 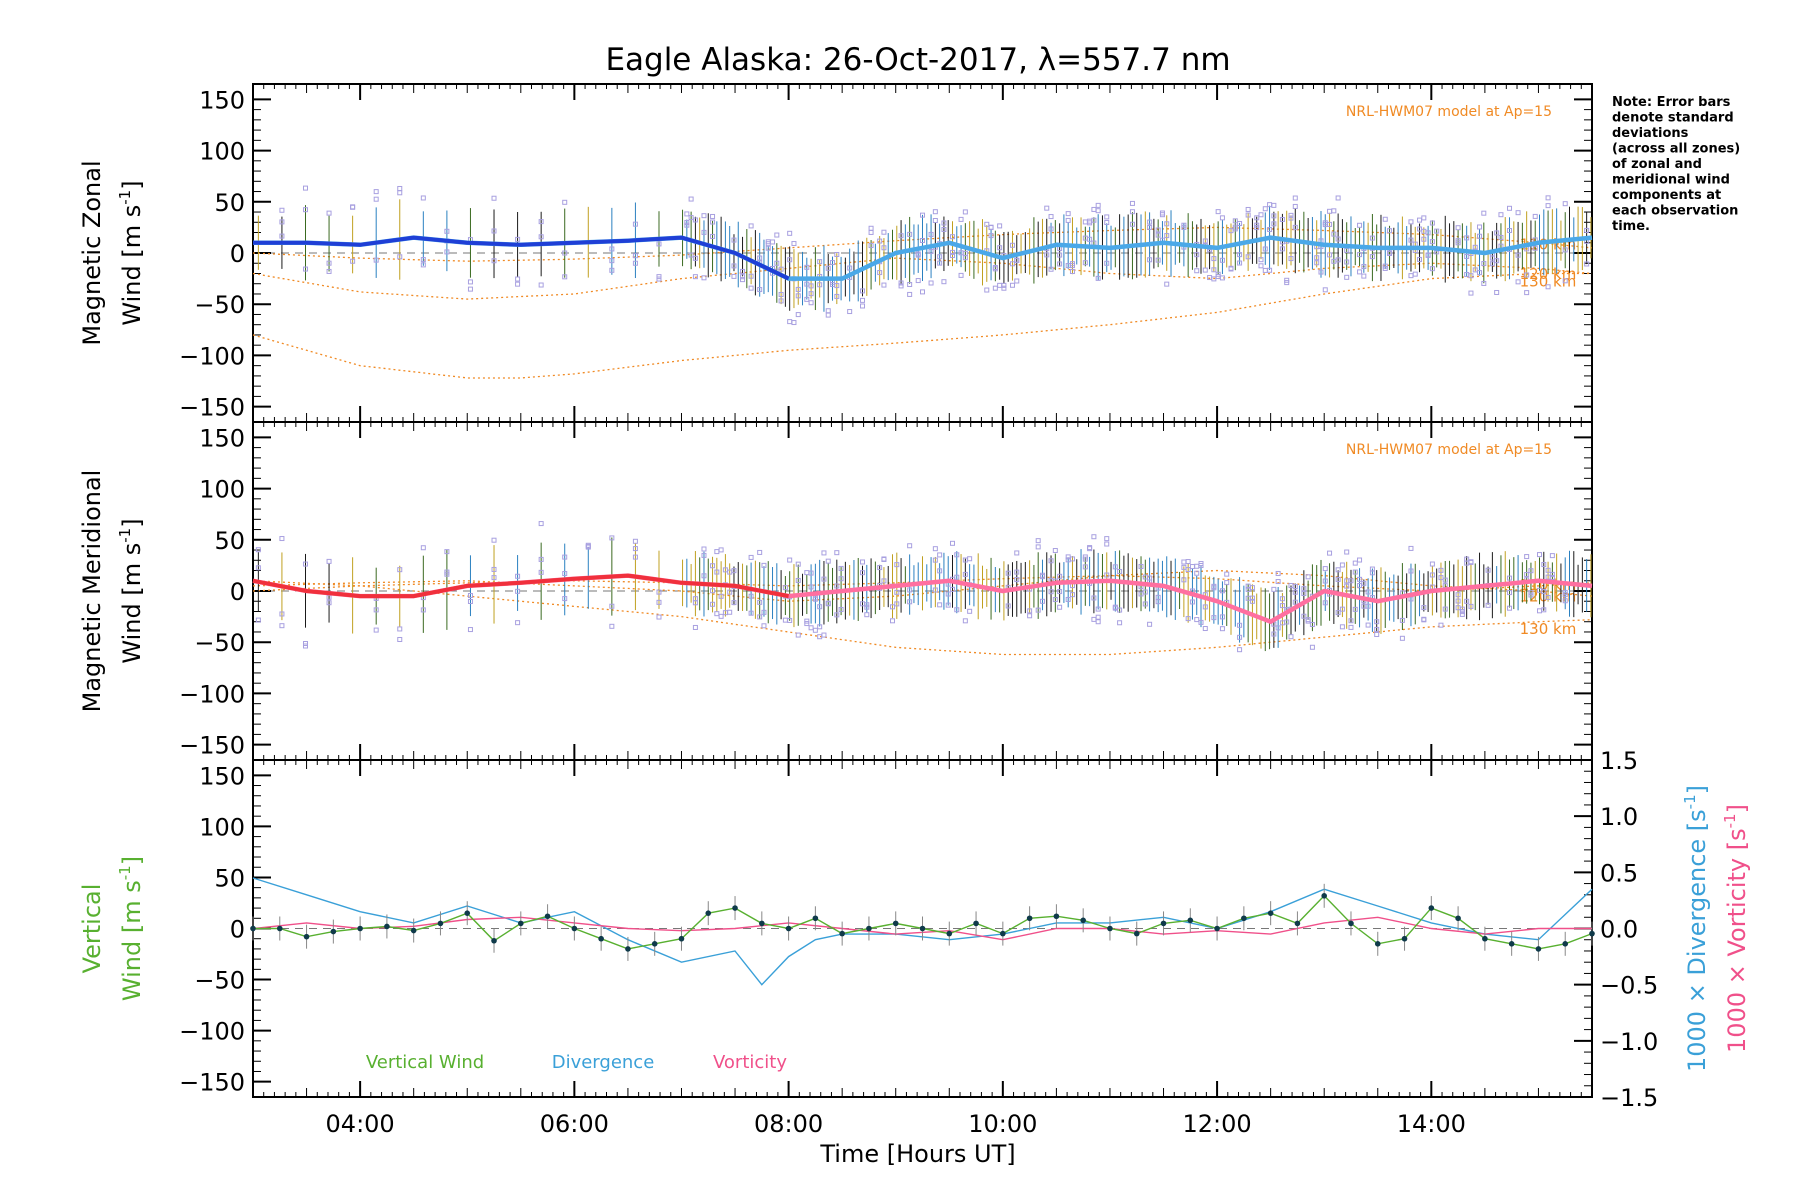 What do you see at coordinates (520, 586) in the screenshot?
I see `meridional-wind-line` at bounding box center [520, 586].